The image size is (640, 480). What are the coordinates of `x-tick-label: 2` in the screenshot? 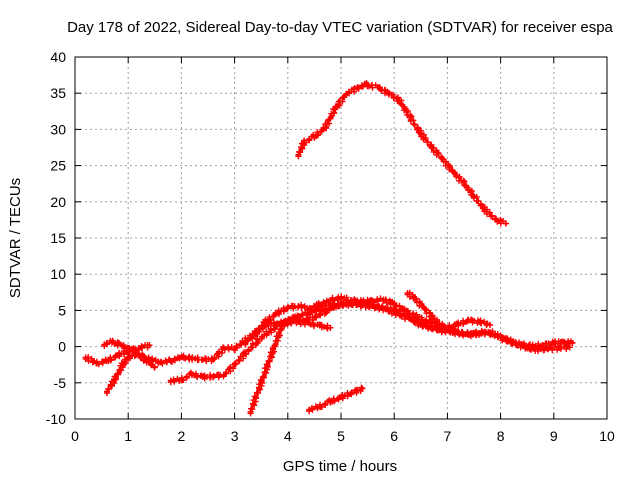 It's located at (182, 436).